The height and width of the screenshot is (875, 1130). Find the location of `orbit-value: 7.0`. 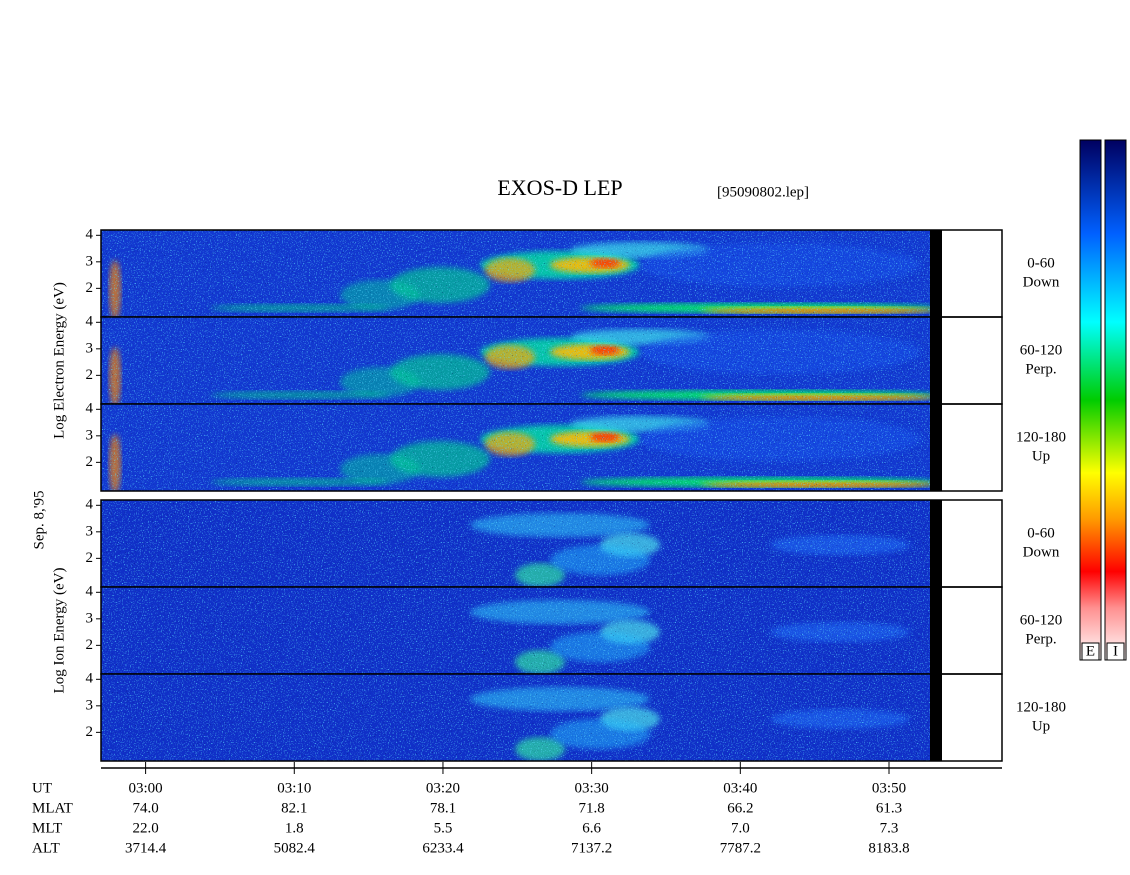

orbit-value: 7.0 is located at coordinates (740, 828).